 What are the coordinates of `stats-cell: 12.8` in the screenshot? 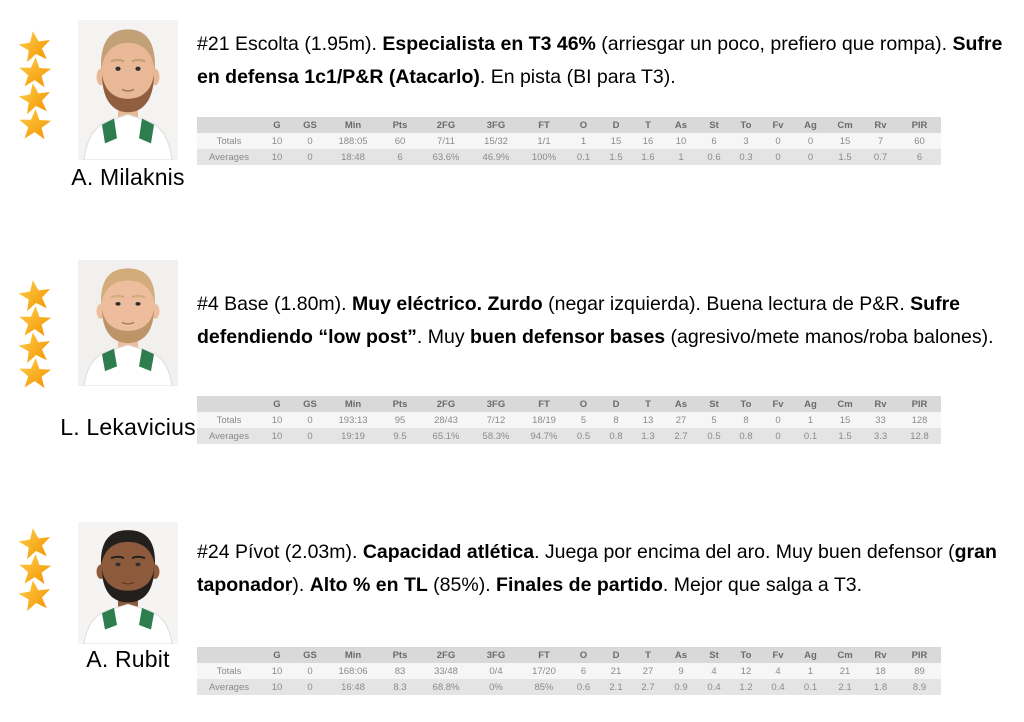 It's located at (919, 436).